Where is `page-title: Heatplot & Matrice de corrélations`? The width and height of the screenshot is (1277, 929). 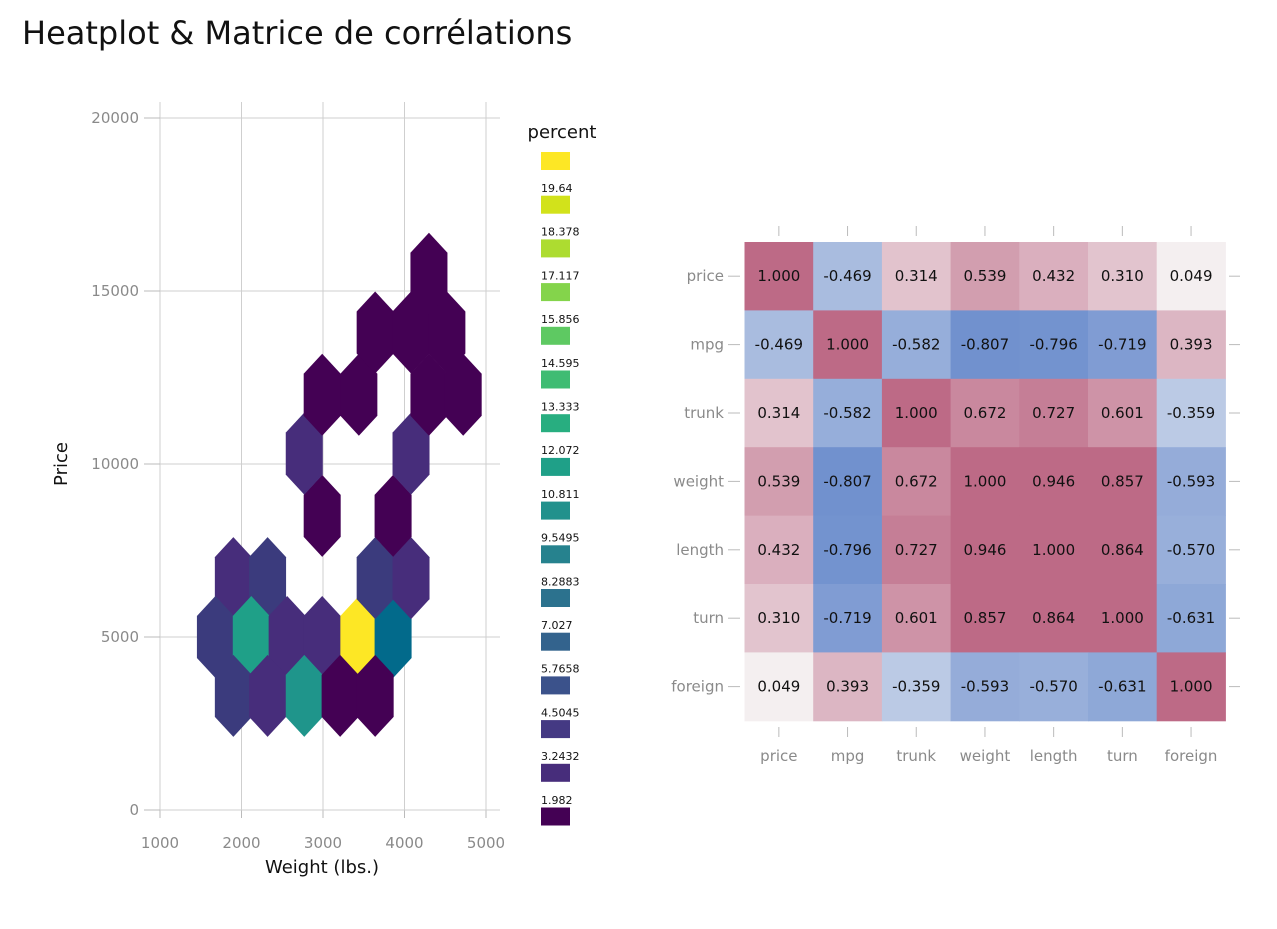
page-title: Heatplot & Matrice de corrélations is located at coordinates (297, 33).